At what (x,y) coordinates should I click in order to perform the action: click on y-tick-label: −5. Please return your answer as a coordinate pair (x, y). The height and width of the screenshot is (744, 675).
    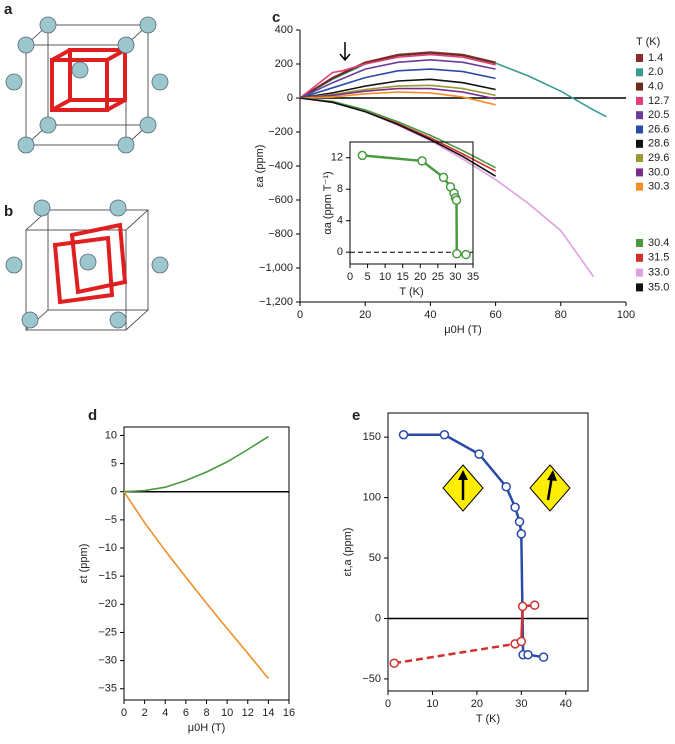
    Looking at the image, I should click on (110, 520).